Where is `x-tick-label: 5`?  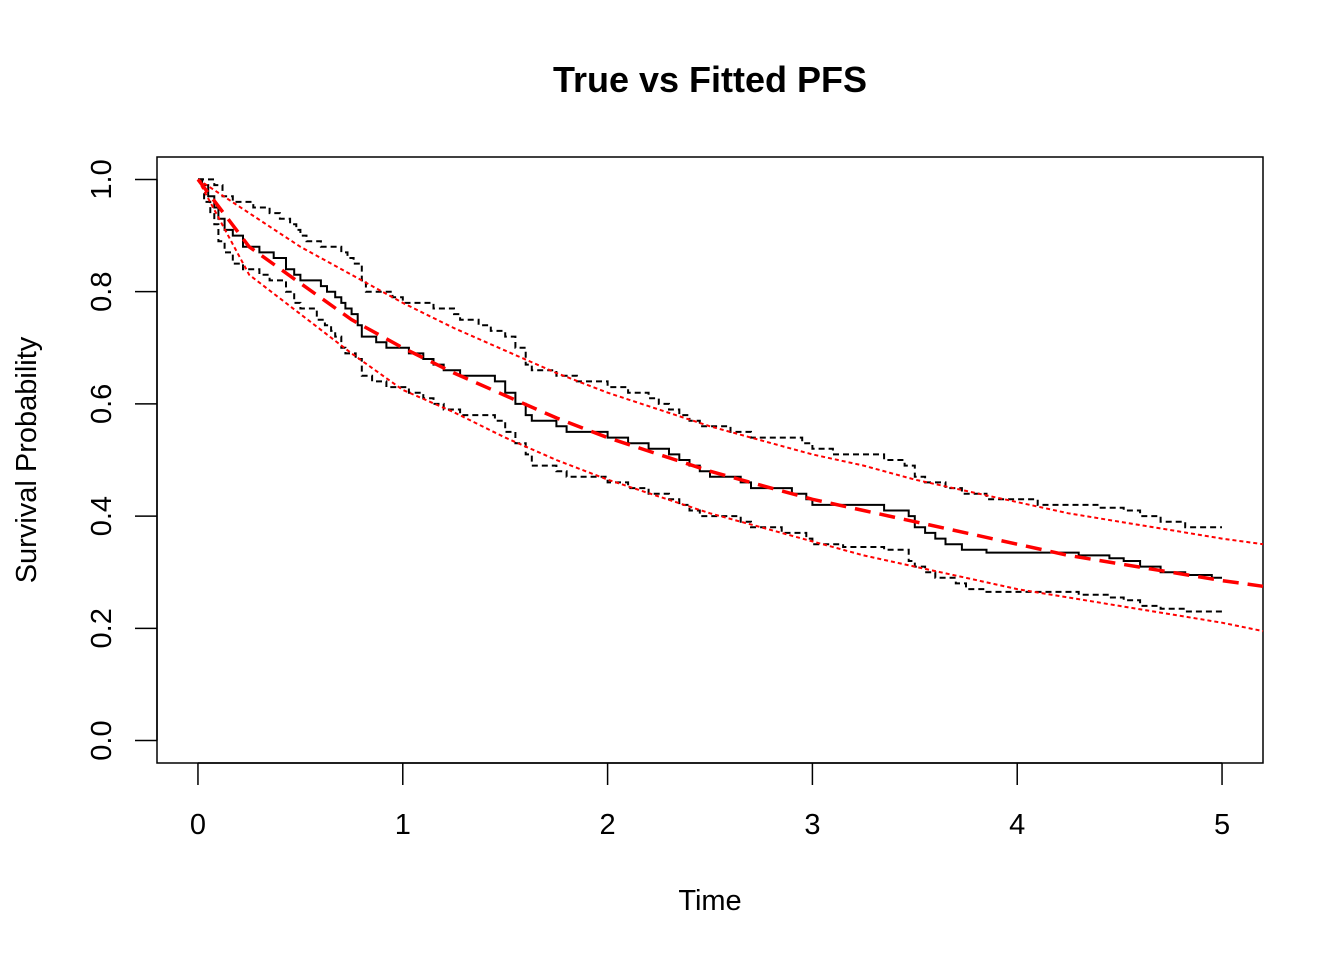
x-tick-label: 5 is located at coordinates (1222, 825).